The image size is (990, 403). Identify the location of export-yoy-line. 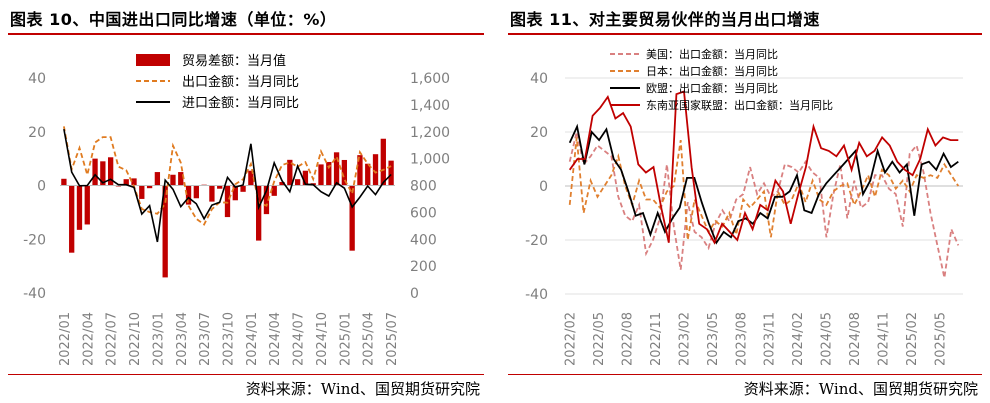
(227, 176).